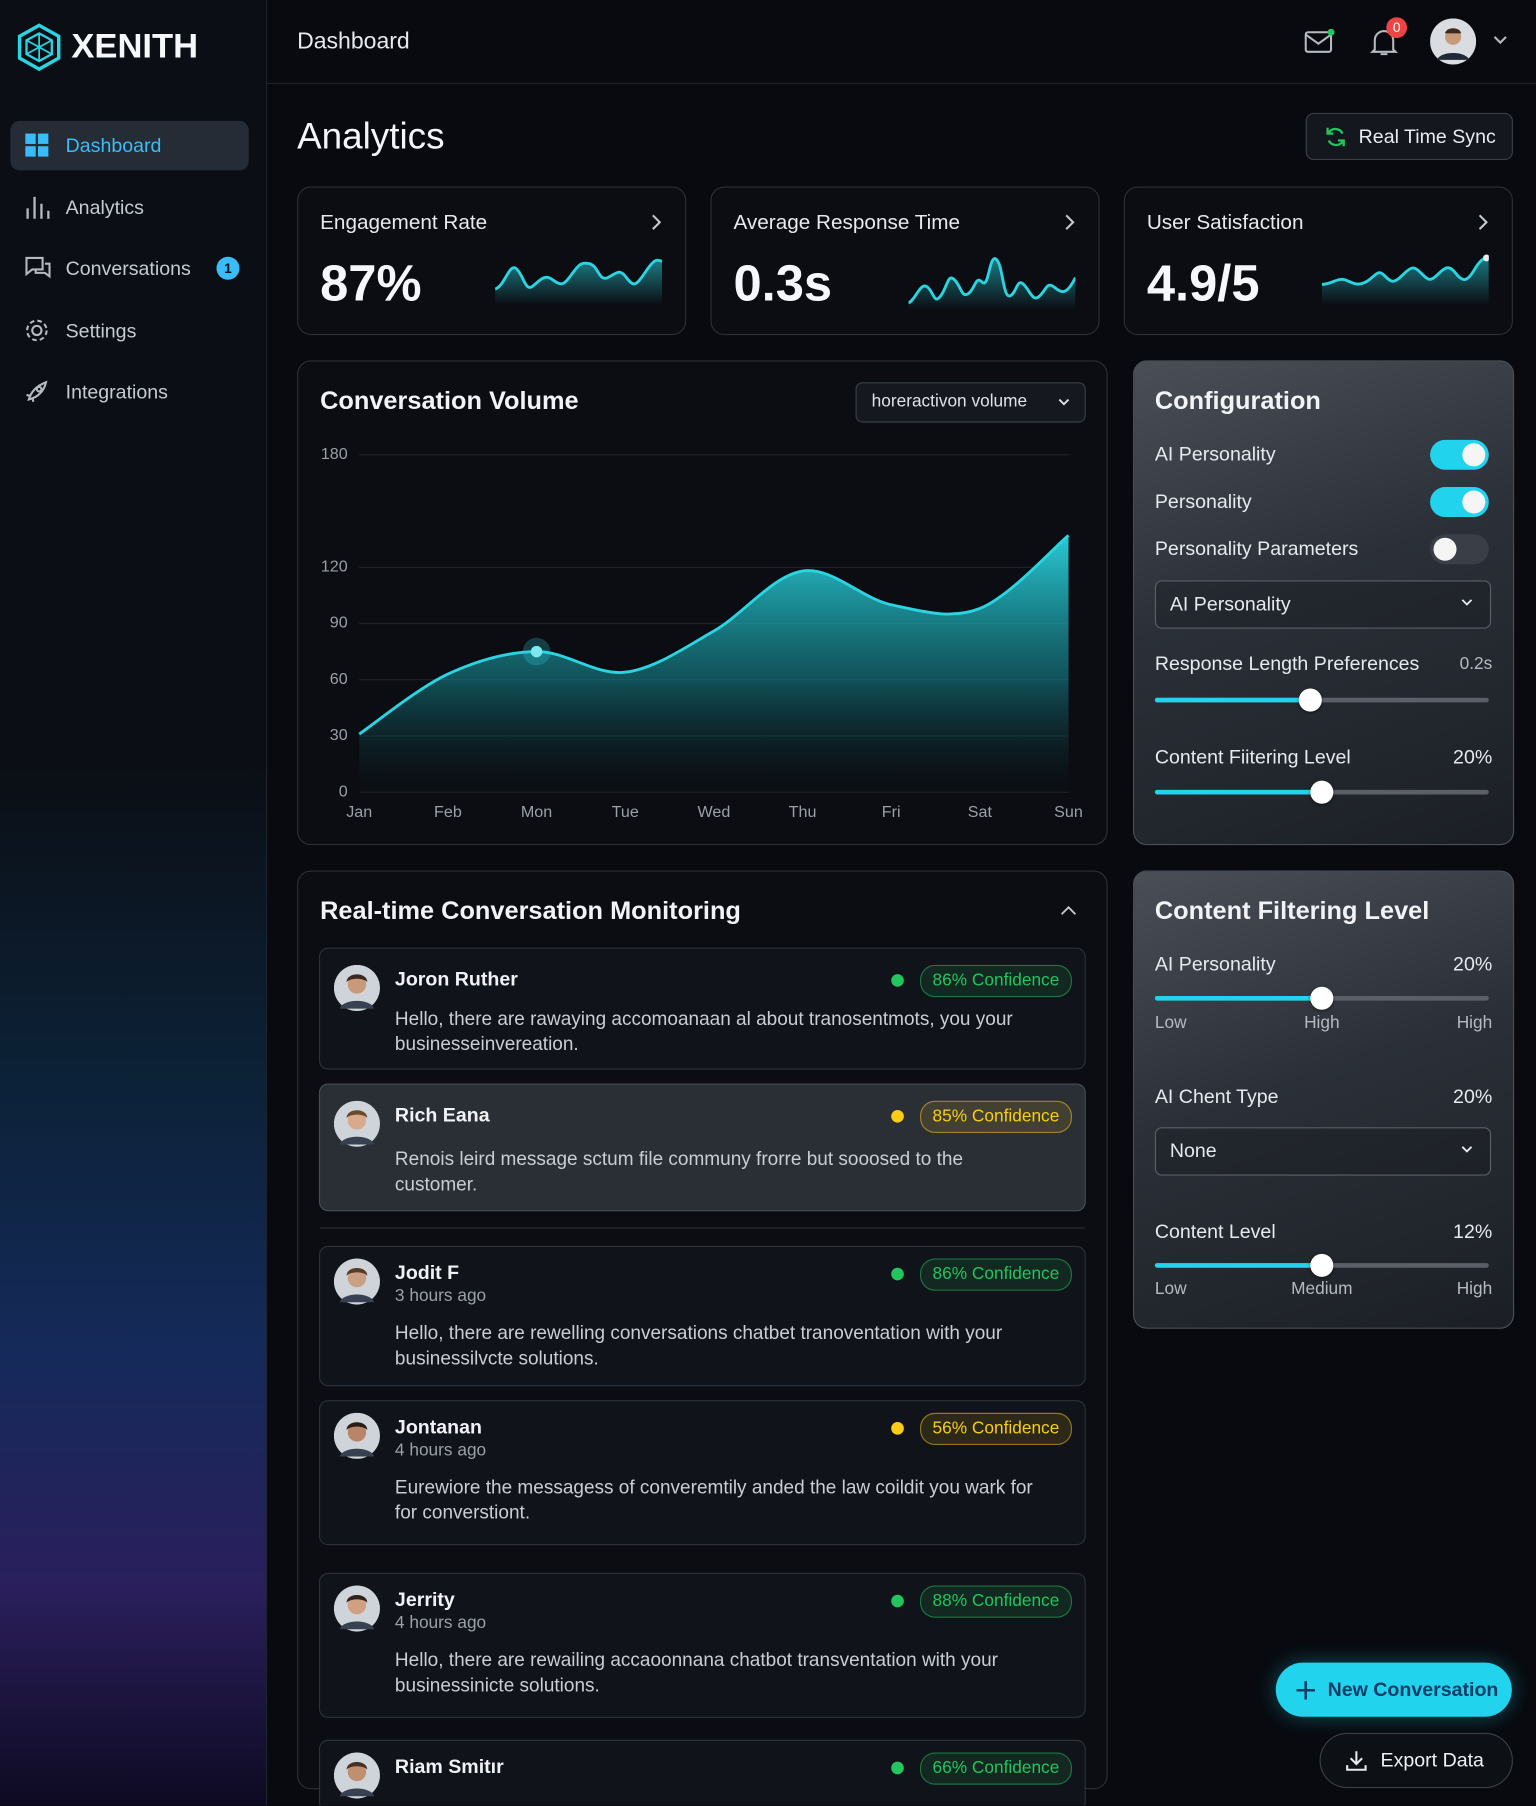  I want to click on y-tick-label: 60, so click(339, 679).